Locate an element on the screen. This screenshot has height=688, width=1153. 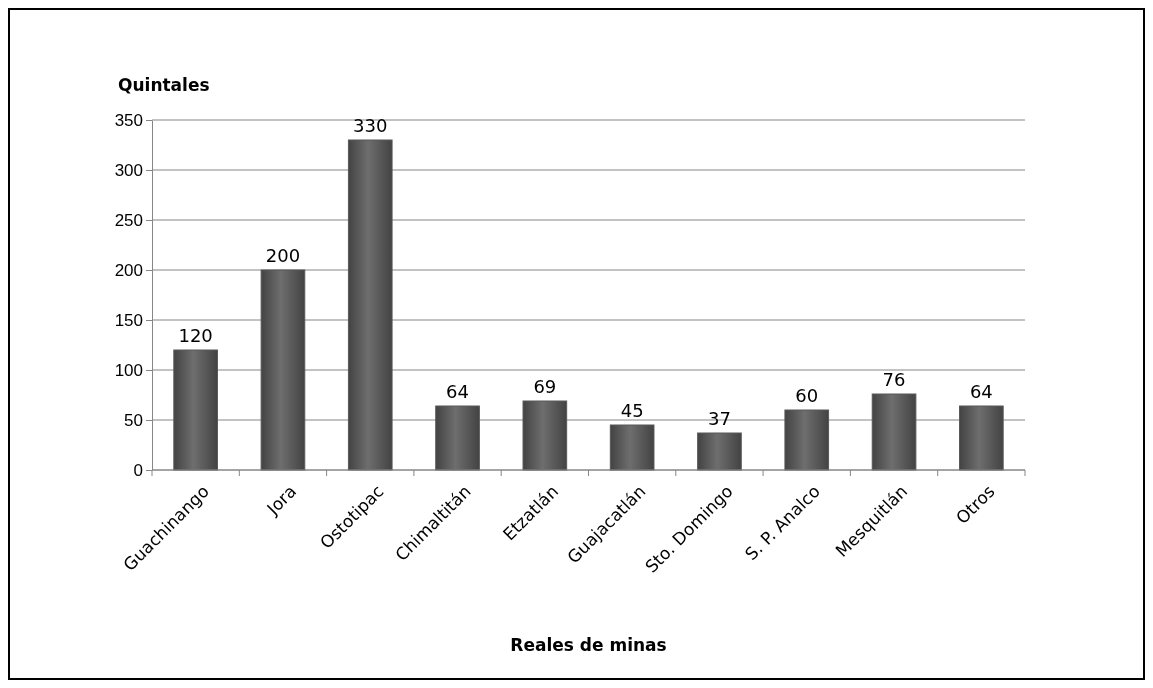
y-tick-label: 250 is located at coordinates (128, 220).